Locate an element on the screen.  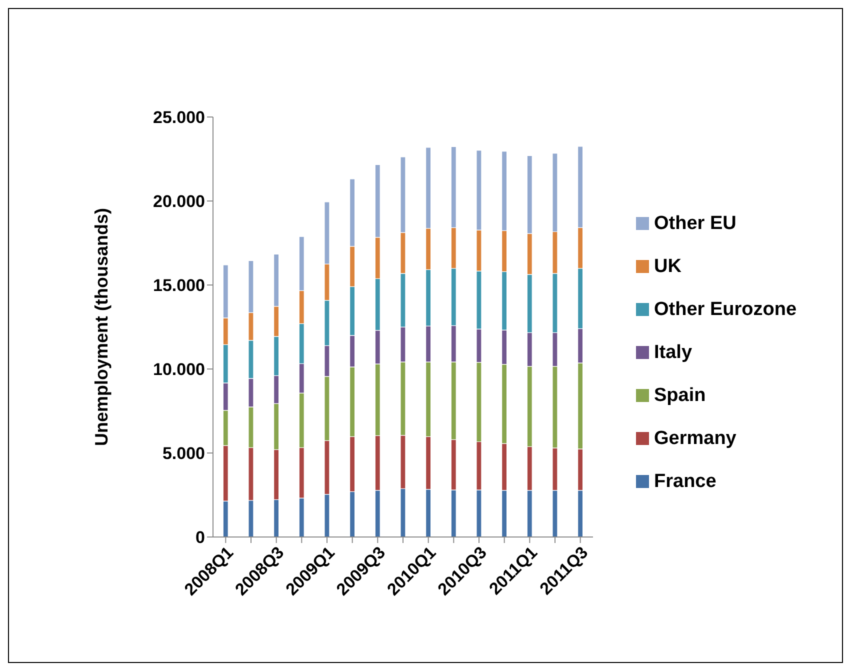
legend-label: Italy is located at coordinates (673, 353).